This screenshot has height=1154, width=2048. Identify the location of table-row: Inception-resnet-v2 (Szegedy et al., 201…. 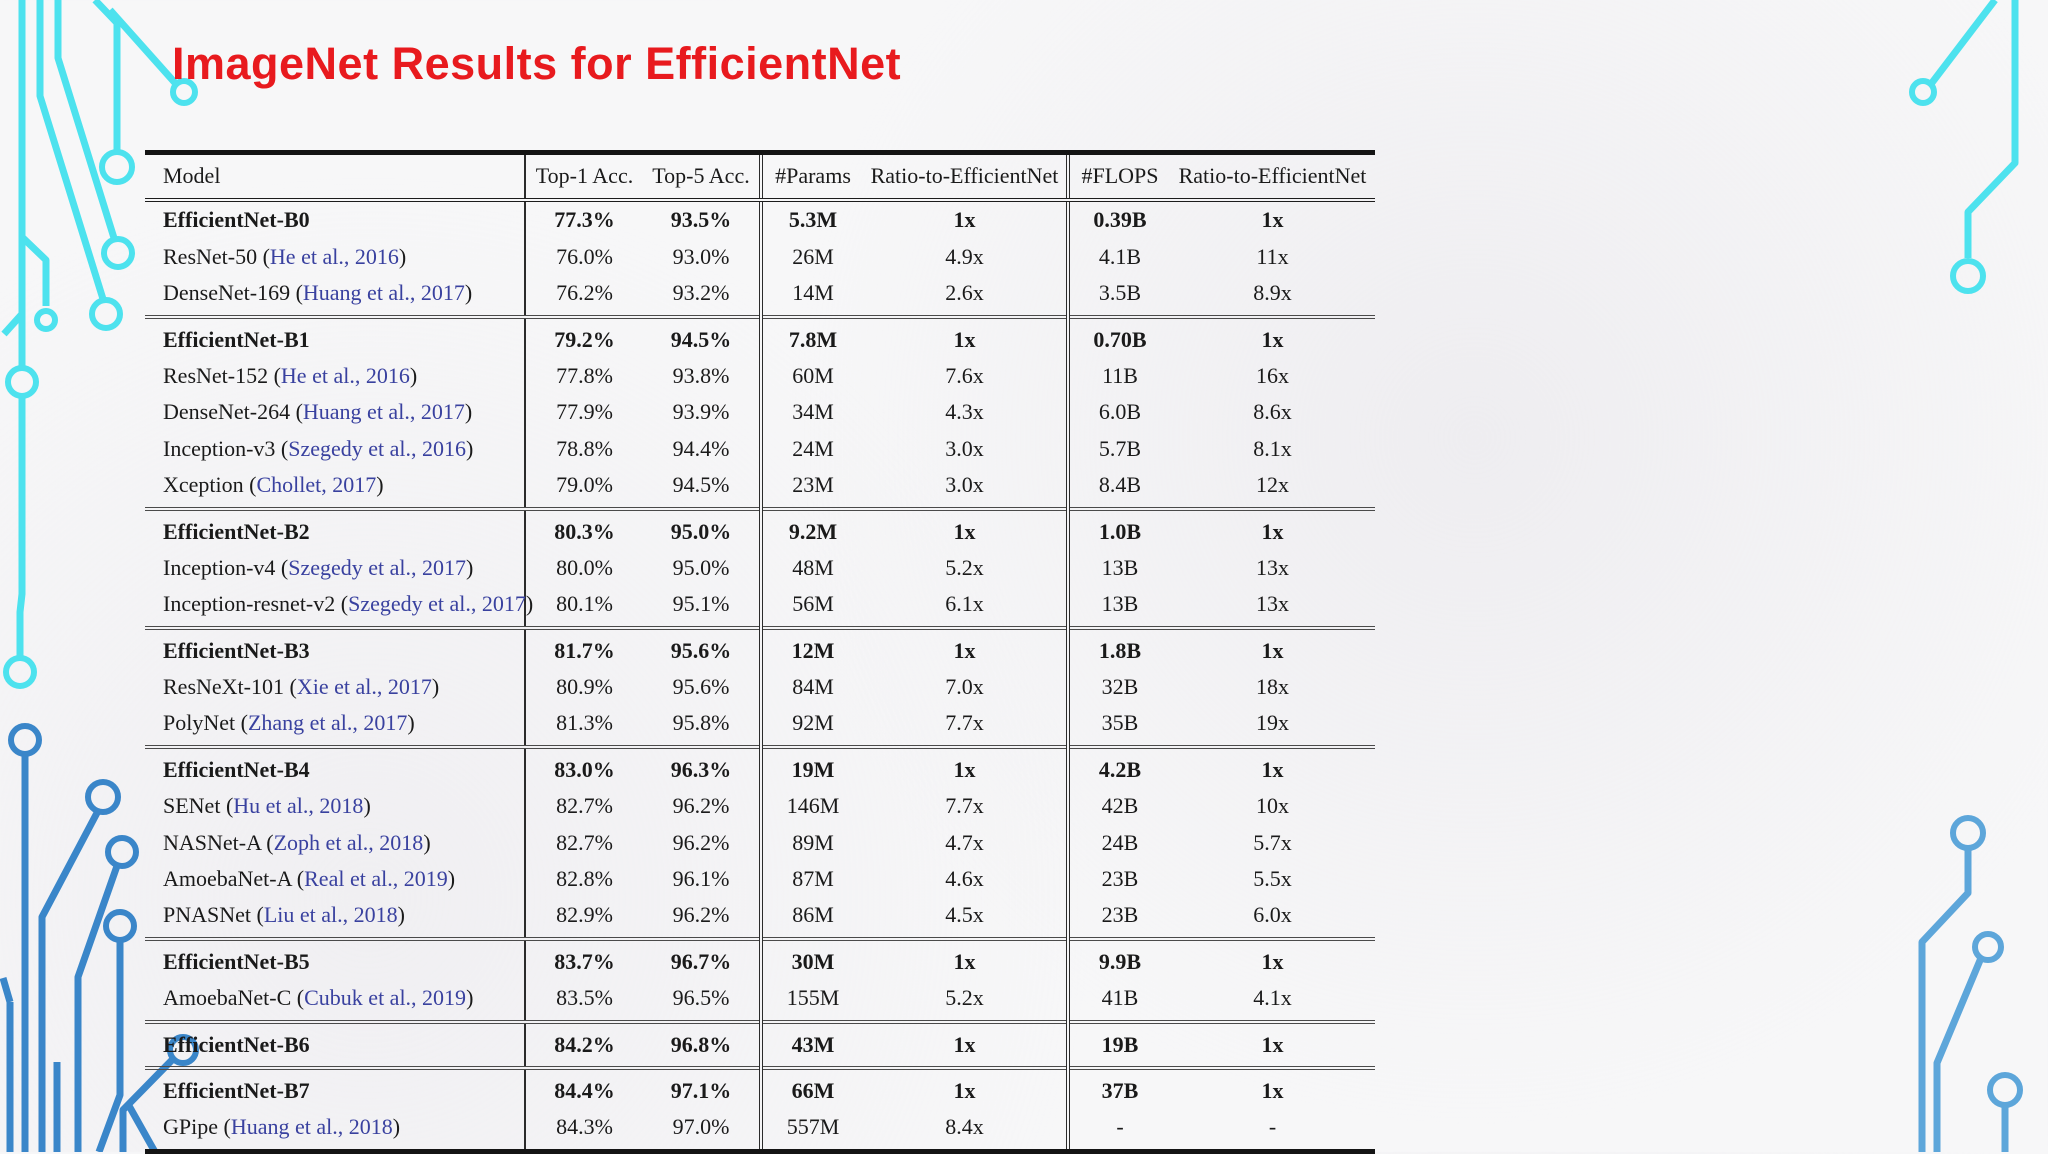
(760, 607).